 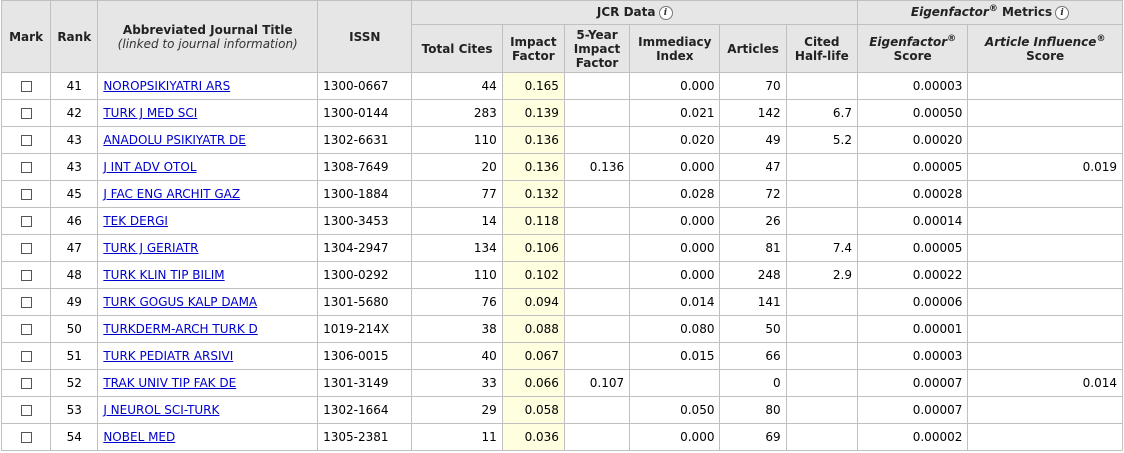 I want to click on journal-title-link: TURKDERM-ARCH TURK D, so click(x=180, y=329).